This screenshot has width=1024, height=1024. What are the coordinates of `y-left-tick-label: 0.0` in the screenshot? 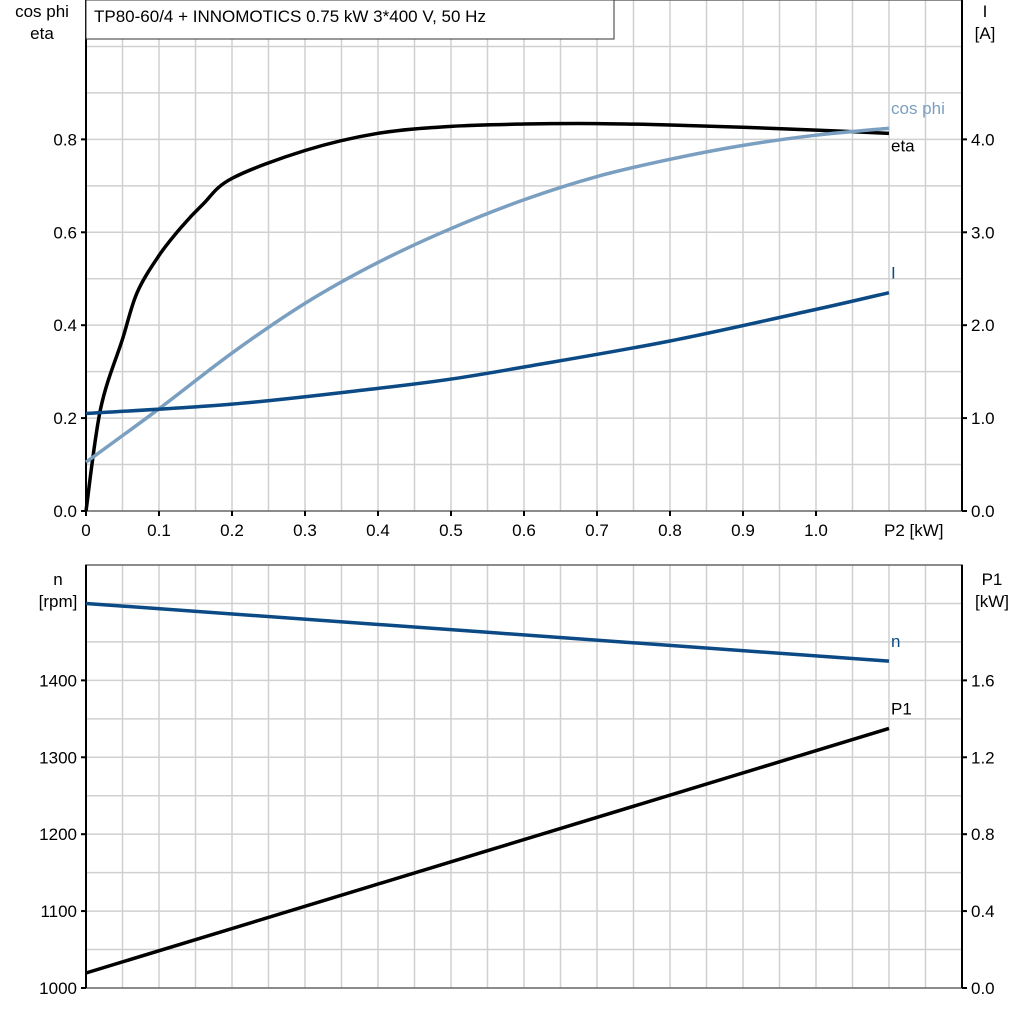 It's located at (65, 511).